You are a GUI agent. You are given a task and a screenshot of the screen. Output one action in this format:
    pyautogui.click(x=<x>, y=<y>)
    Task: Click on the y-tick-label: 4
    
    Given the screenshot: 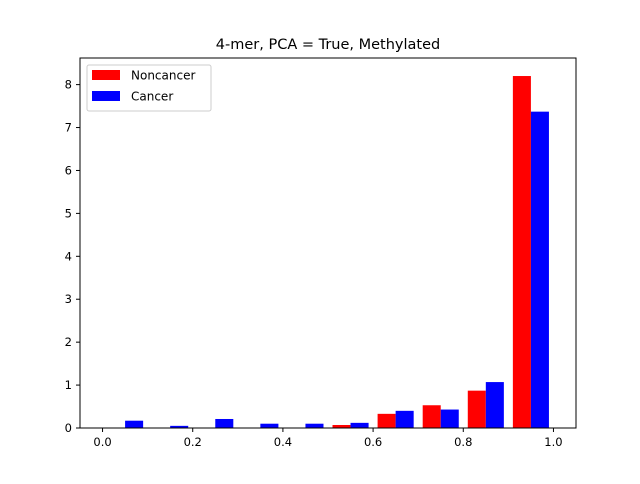 What is the action you would take?
    pyautogui.click(x=68, y=256)
    